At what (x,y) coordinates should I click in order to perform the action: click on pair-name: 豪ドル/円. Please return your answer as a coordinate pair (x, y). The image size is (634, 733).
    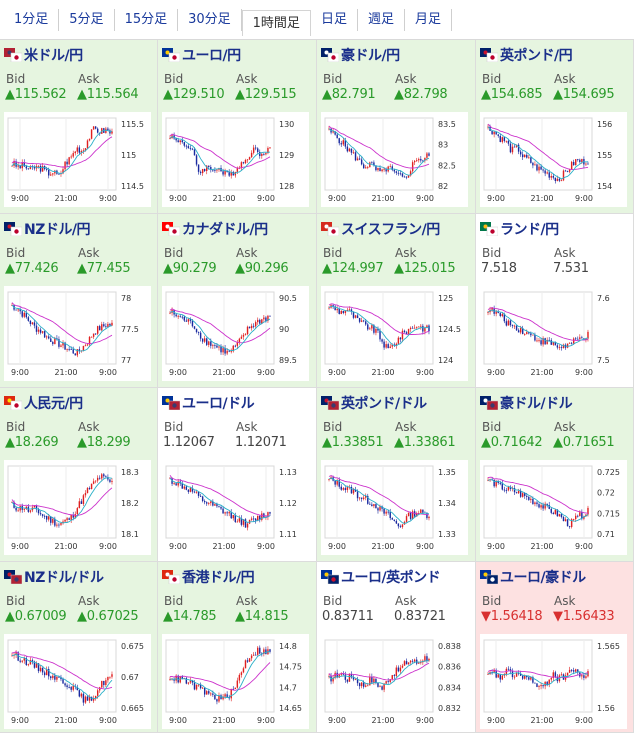
    Looking at the image, I should click on (370, 56).